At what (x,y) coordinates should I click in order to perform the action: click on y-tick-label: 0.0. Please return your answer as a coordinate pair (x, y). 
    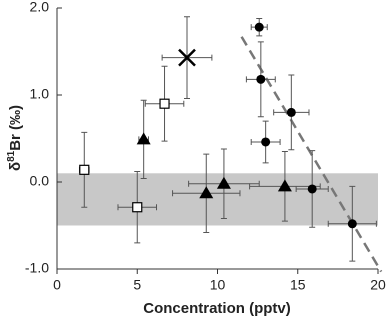
    Looking at the image, I should click on (40, 181).